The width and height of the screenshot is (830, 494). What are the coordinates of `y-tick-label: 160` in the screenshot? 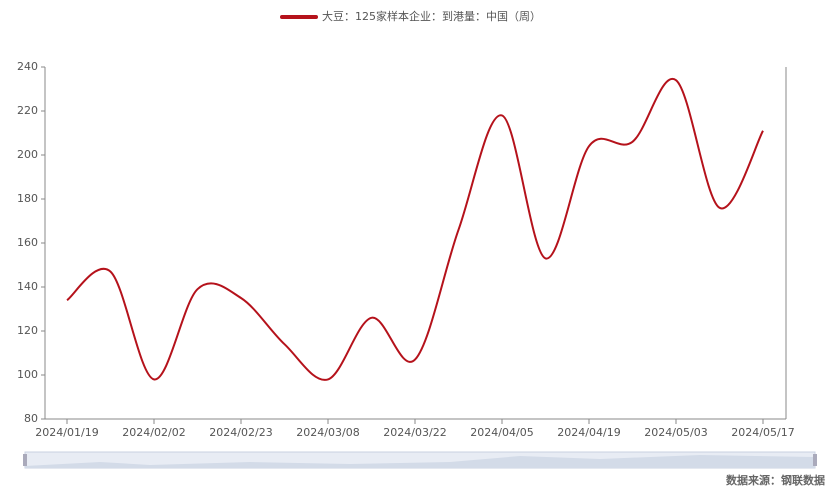 It's located at (27, 242).